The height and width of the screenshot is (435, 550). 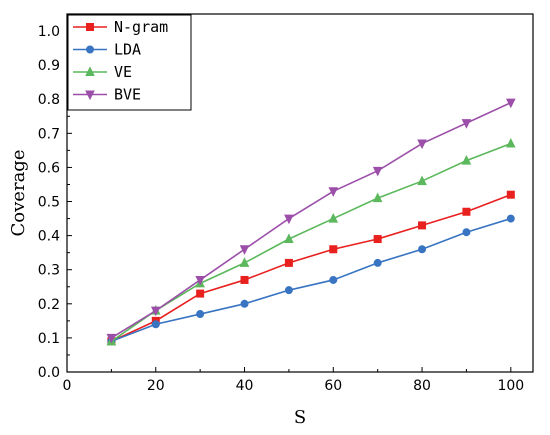 What do you see at coordinates (49, 66) in the screenshot?
I see `y-tick-label: 0.9` at bounding box center [49, 66].